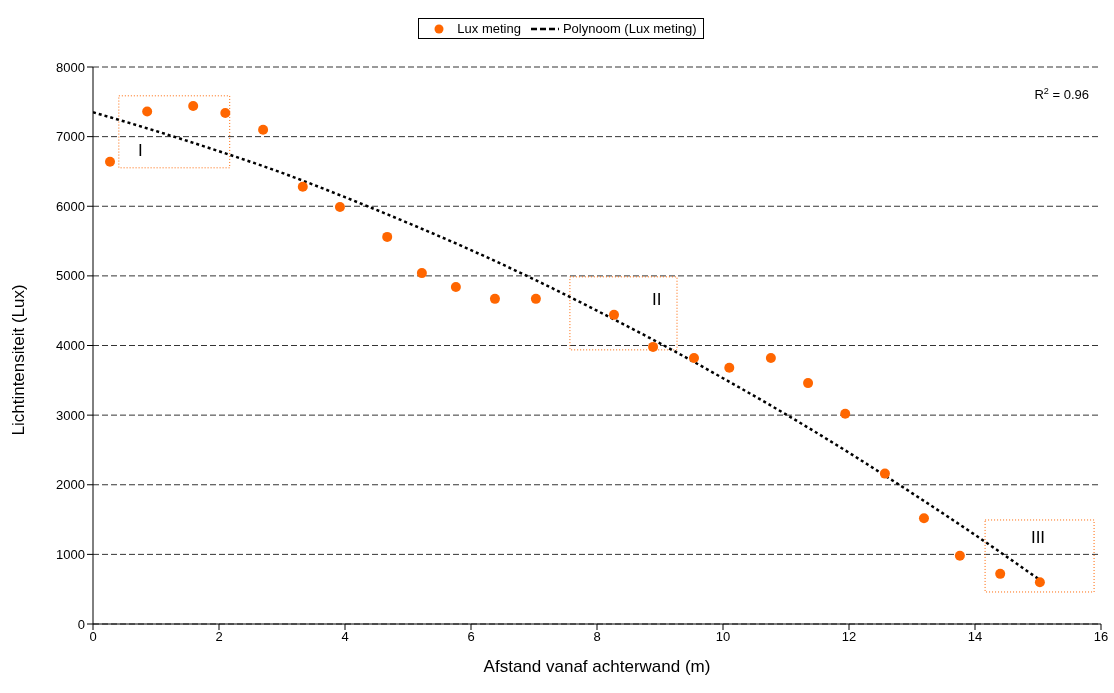 The width and height of the screenshot is (1114, 693). I want to click on annotation: I, so click(140, 150).